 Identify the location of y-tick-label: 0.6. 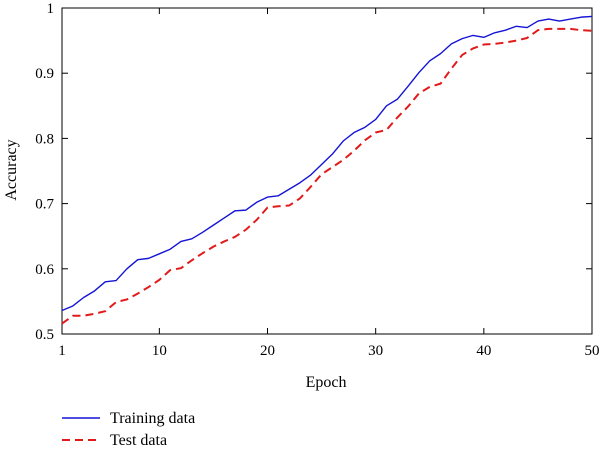
(44, 270).